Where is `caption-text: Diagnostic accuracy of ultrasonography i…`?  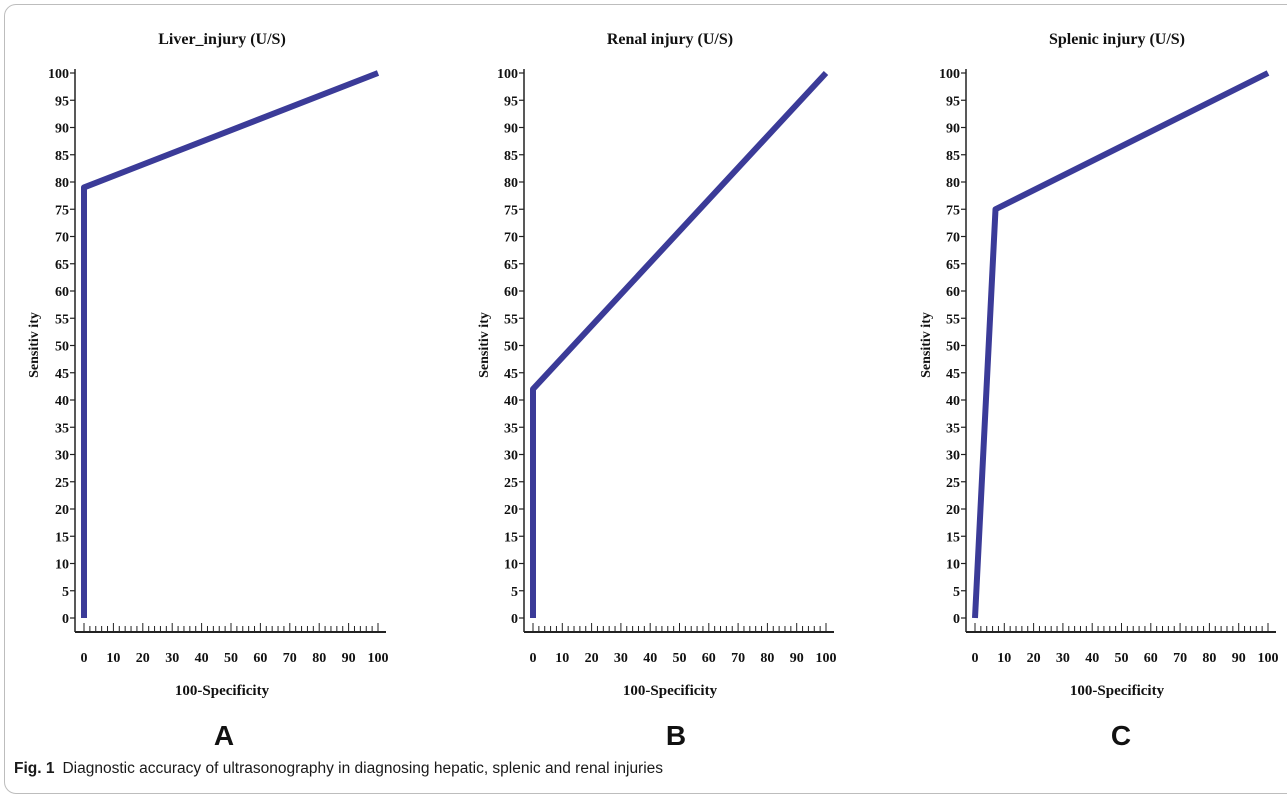 caption-text: Diagnostic accuracy of ultrasonography i… is located at coordinates (362, 768).